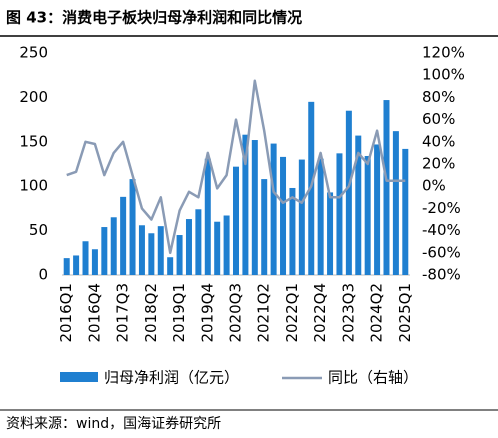 The image size is (498, 438). I want to click on y-tick-label: 150, so click(33, 141).